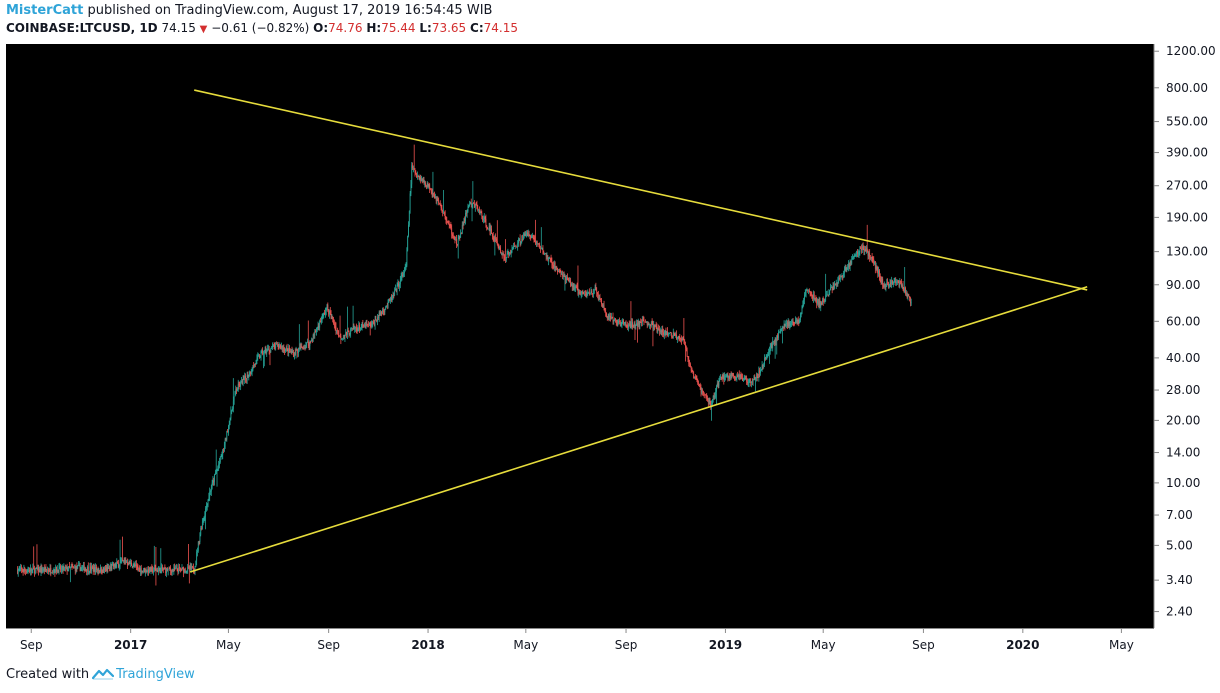 The width and height of the screenshot is (1220, 693). What do you see at coordinates (48, 674) in the screenshot?
I see `created-with-text: Created with` at bounding box center [48, 674].